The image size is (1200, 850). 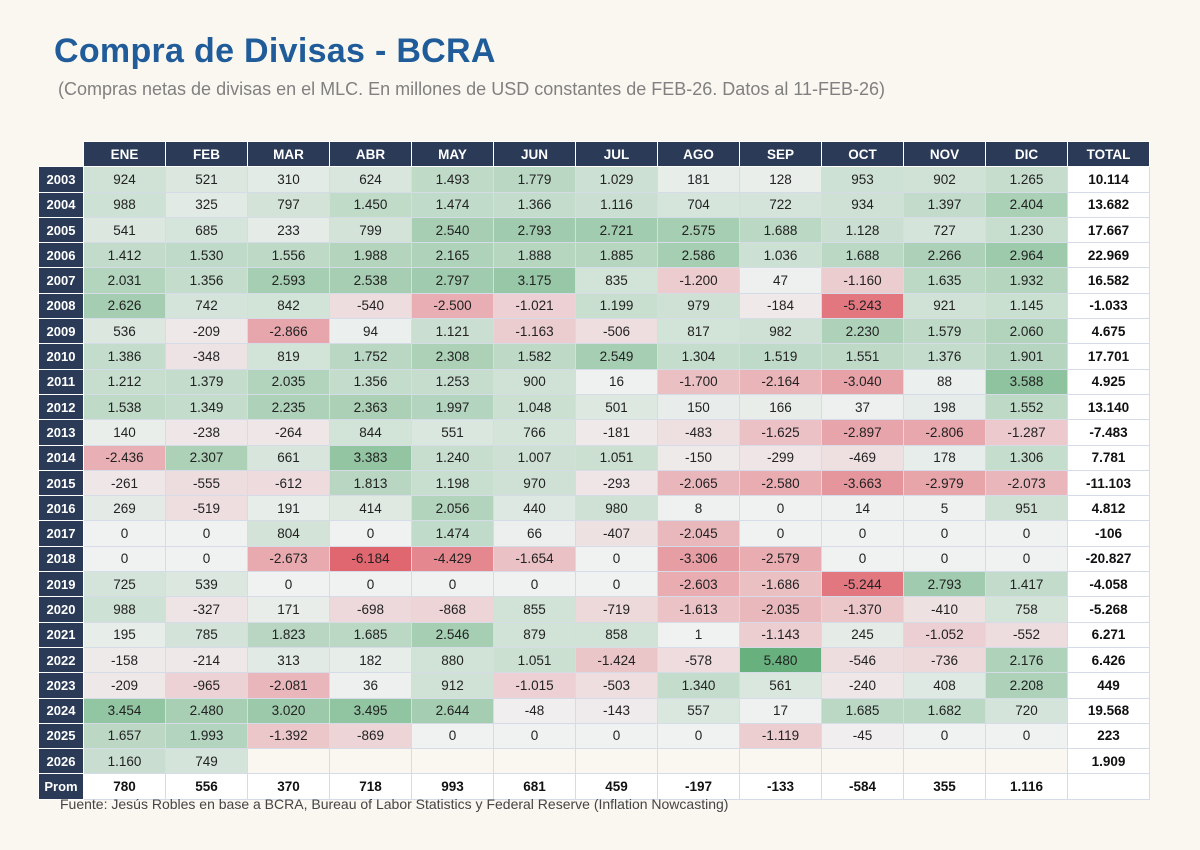 What do you see at coordinates (780, 306) in the screenshot?
I see `heat-cell: -184` at bounding box center [780, 306].